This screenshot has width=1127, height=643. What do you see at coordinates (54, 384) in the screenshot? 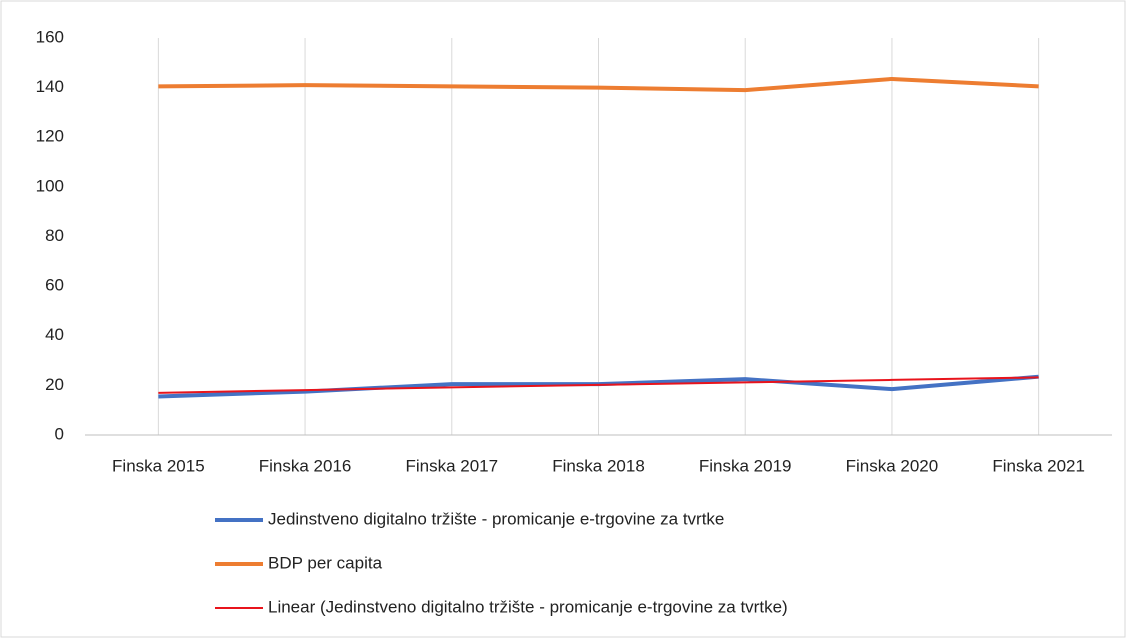
I see `y-tick-label: 20` at bounding box center [54, 384].